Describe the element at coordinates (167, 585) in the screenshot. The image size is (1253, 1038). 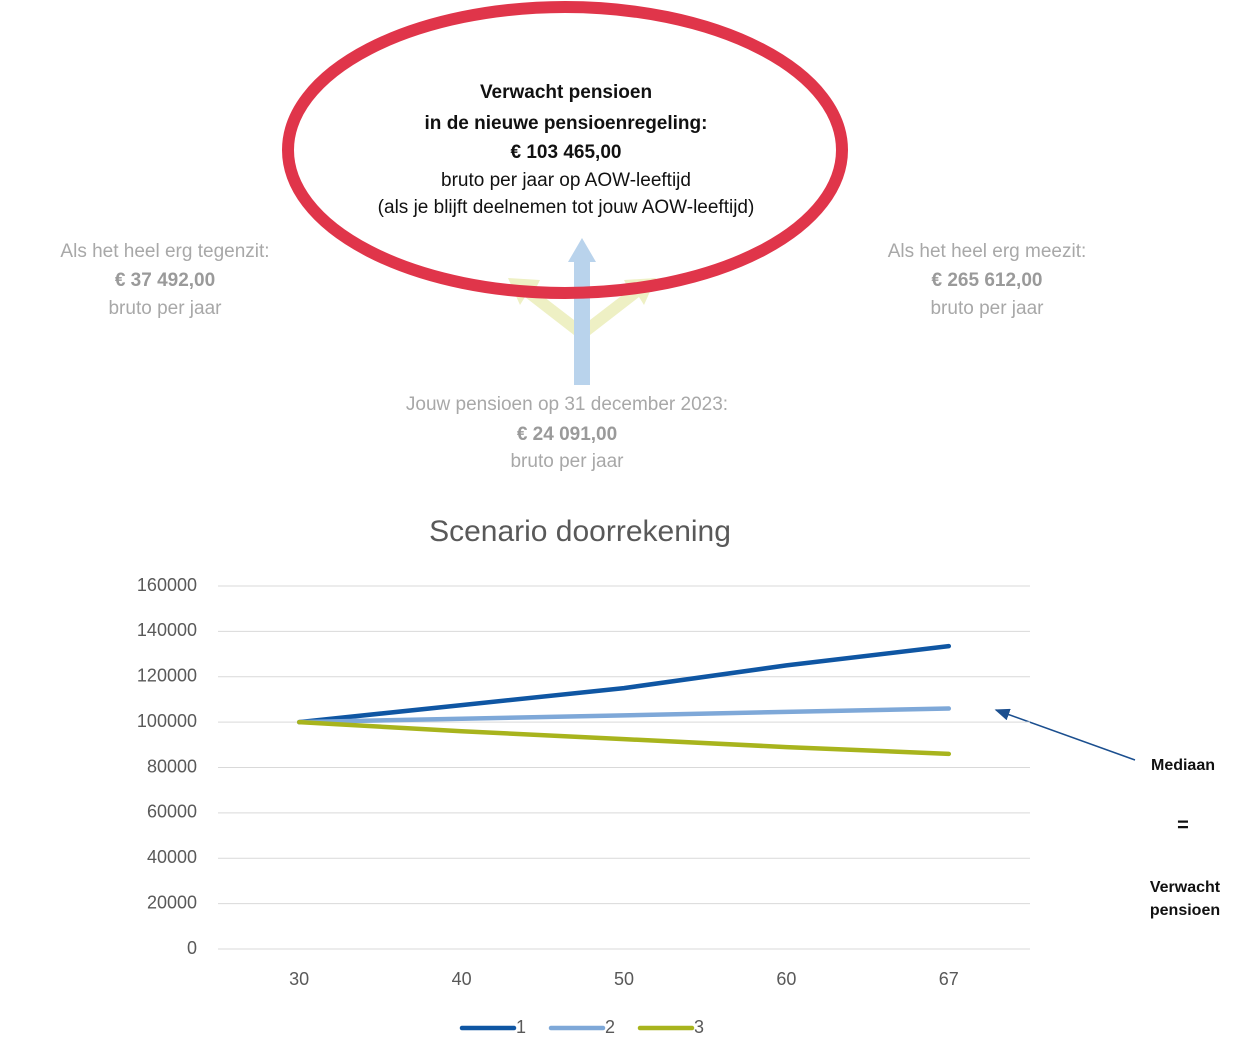
I see `y-tick-label: 160000` at that location.